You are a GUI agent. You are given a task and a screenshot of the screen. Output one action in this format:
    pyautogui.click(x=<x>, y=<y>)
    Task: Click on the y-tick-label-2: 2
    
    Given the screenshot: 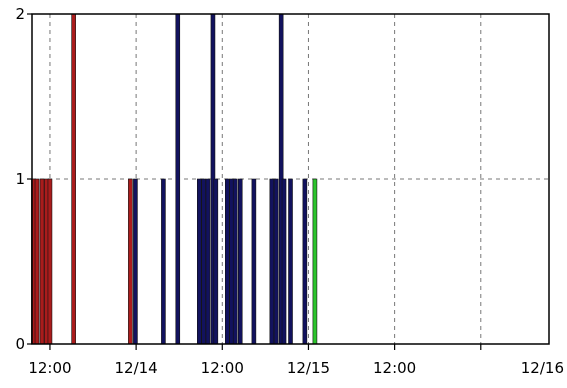 What is the action you would take?
    pyautogui.click(x=20, y=14)
    